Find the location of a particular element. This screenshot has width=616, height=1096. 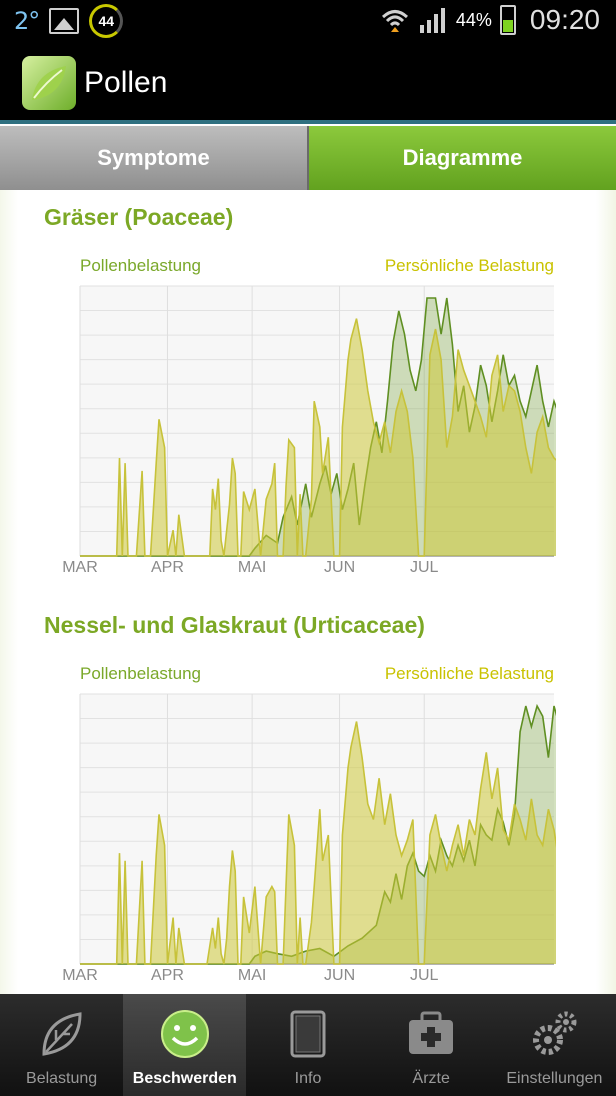

tab-symptome: Symptome is located at coordinates (154, 158).